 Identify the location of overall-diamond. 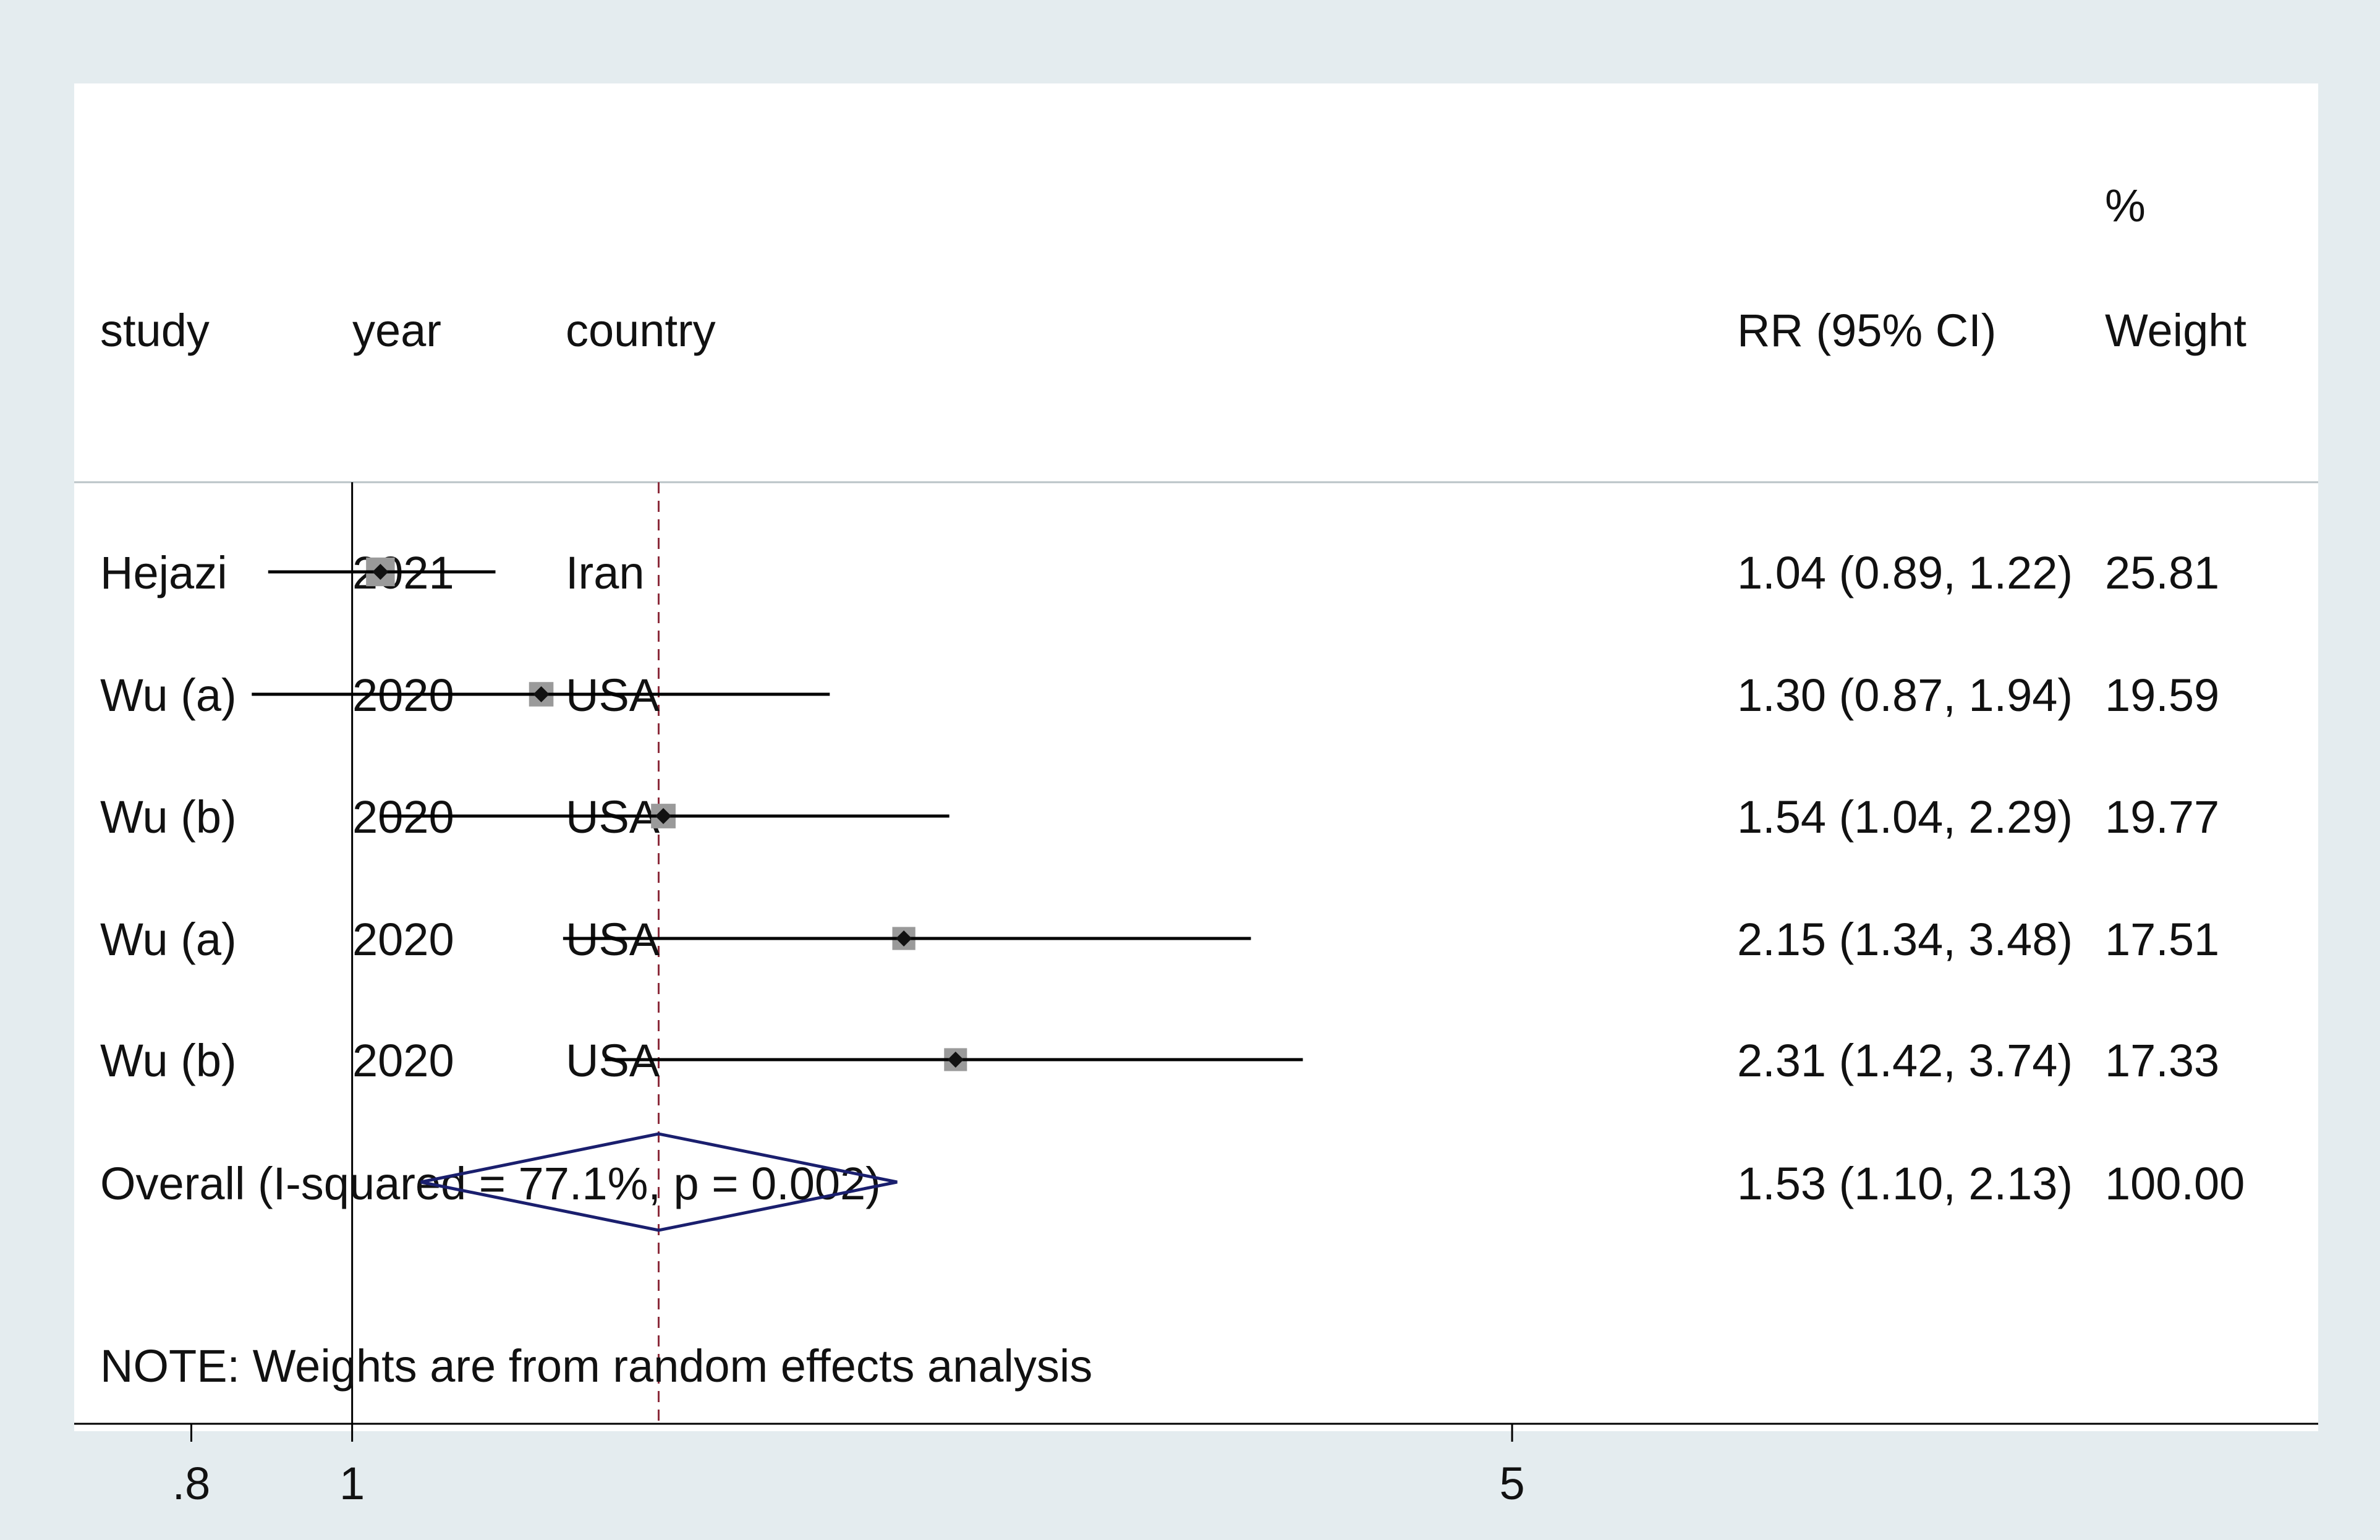
(659, 1182).